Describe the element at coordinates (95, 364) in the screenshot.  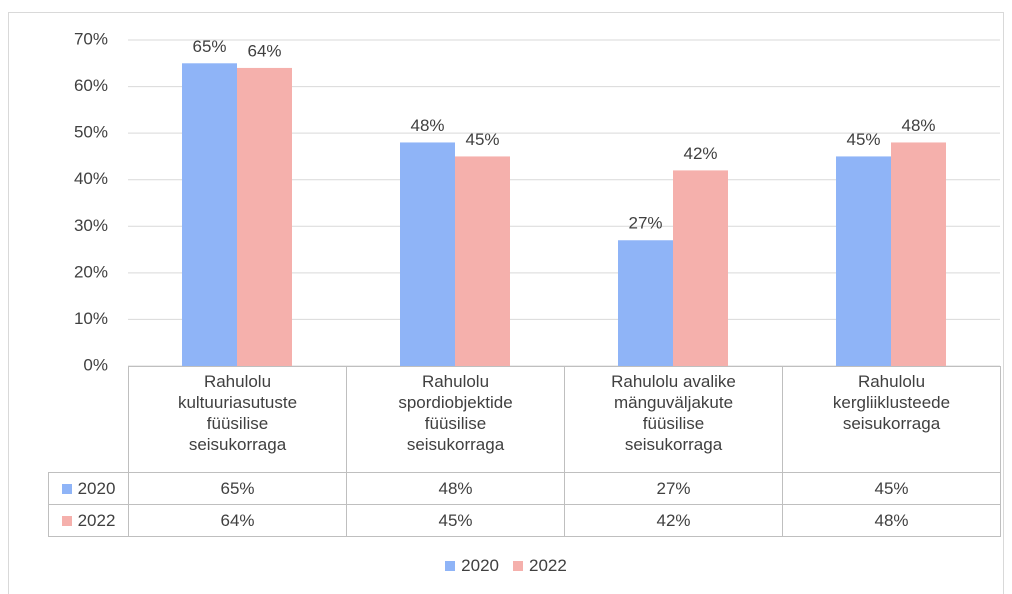
I see `y-tick-label: 0%` at that location.